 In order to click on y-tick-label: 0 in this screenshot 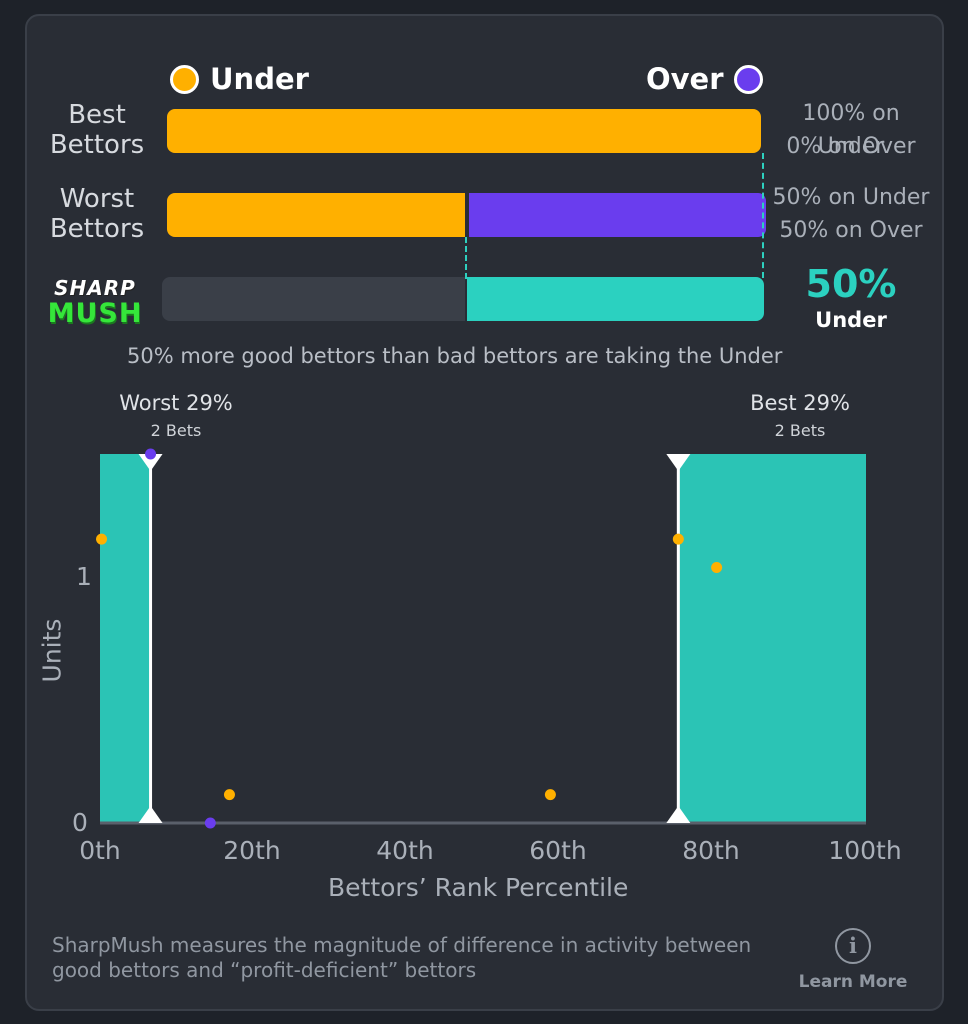, I will do `click(80, 822)`.